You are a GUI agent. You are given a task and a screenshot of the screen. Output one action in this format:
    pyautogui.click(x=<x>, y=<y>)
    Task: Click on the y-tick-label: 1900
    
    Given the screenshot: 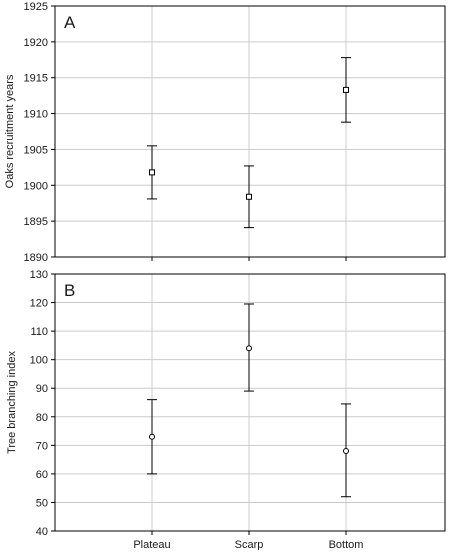 What is the action you would take?
    pyautogui.click(x=36, y=186)
    